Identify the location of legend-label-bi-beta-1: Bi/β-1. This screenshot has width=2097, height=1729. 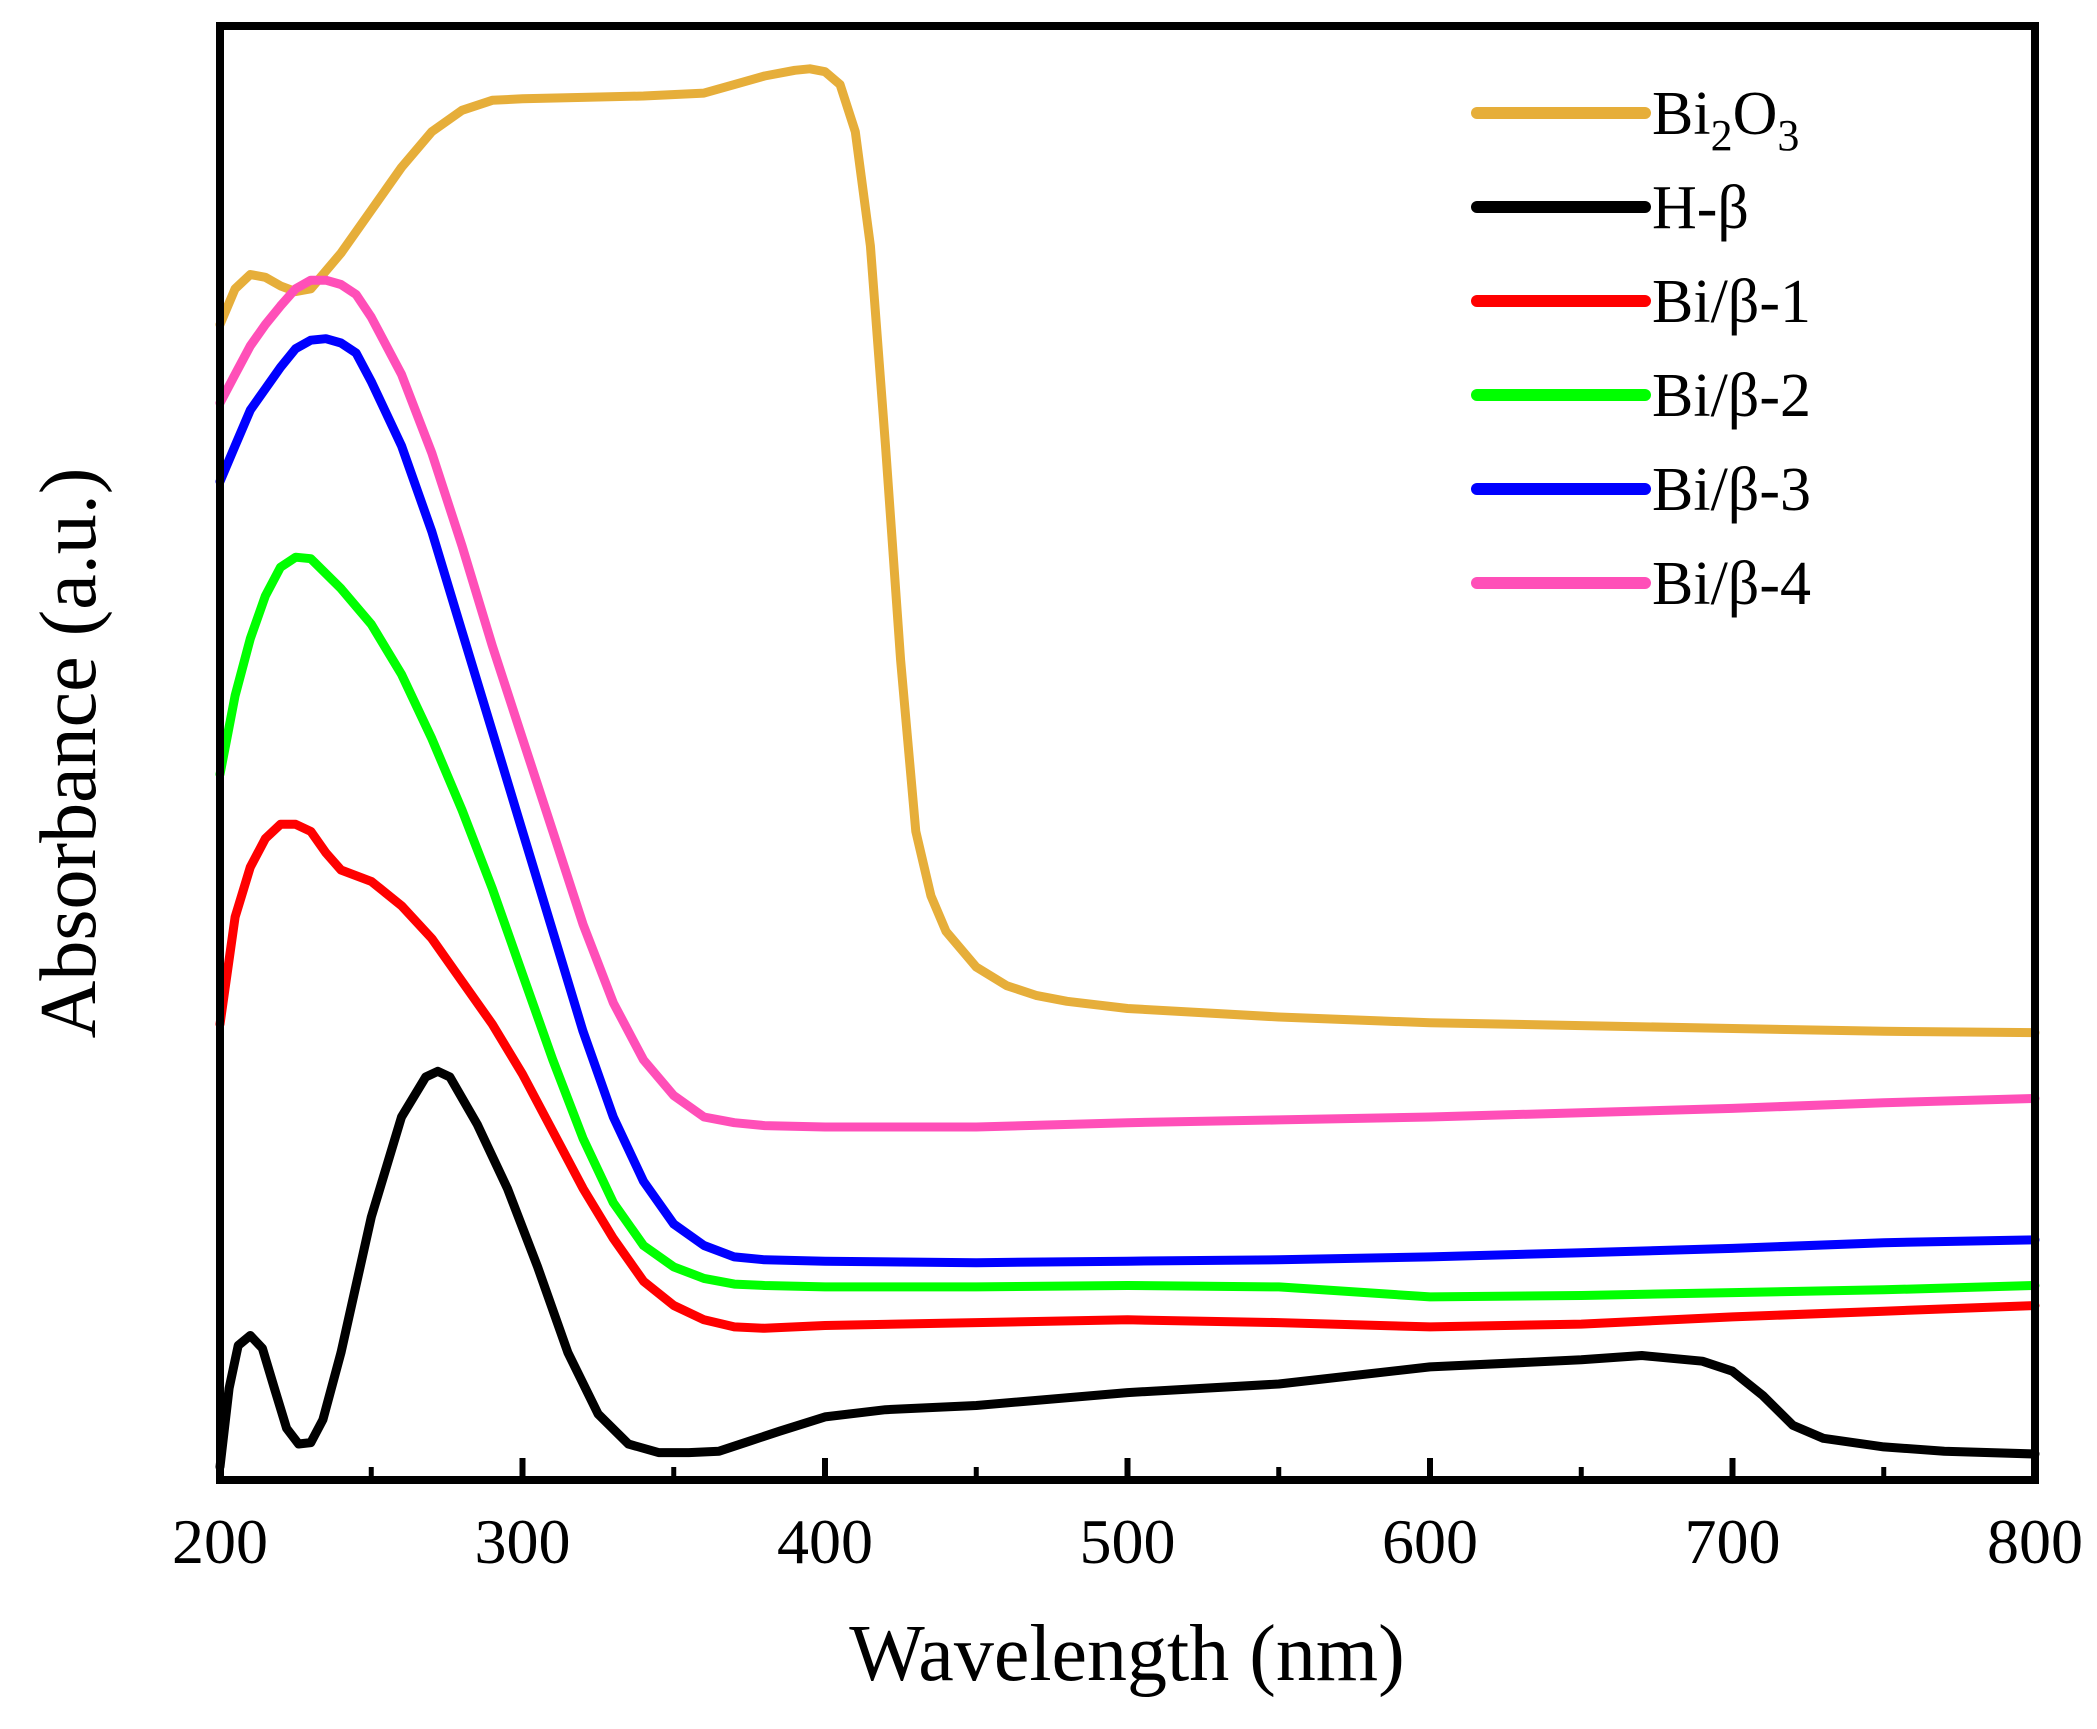
(1731, 302).